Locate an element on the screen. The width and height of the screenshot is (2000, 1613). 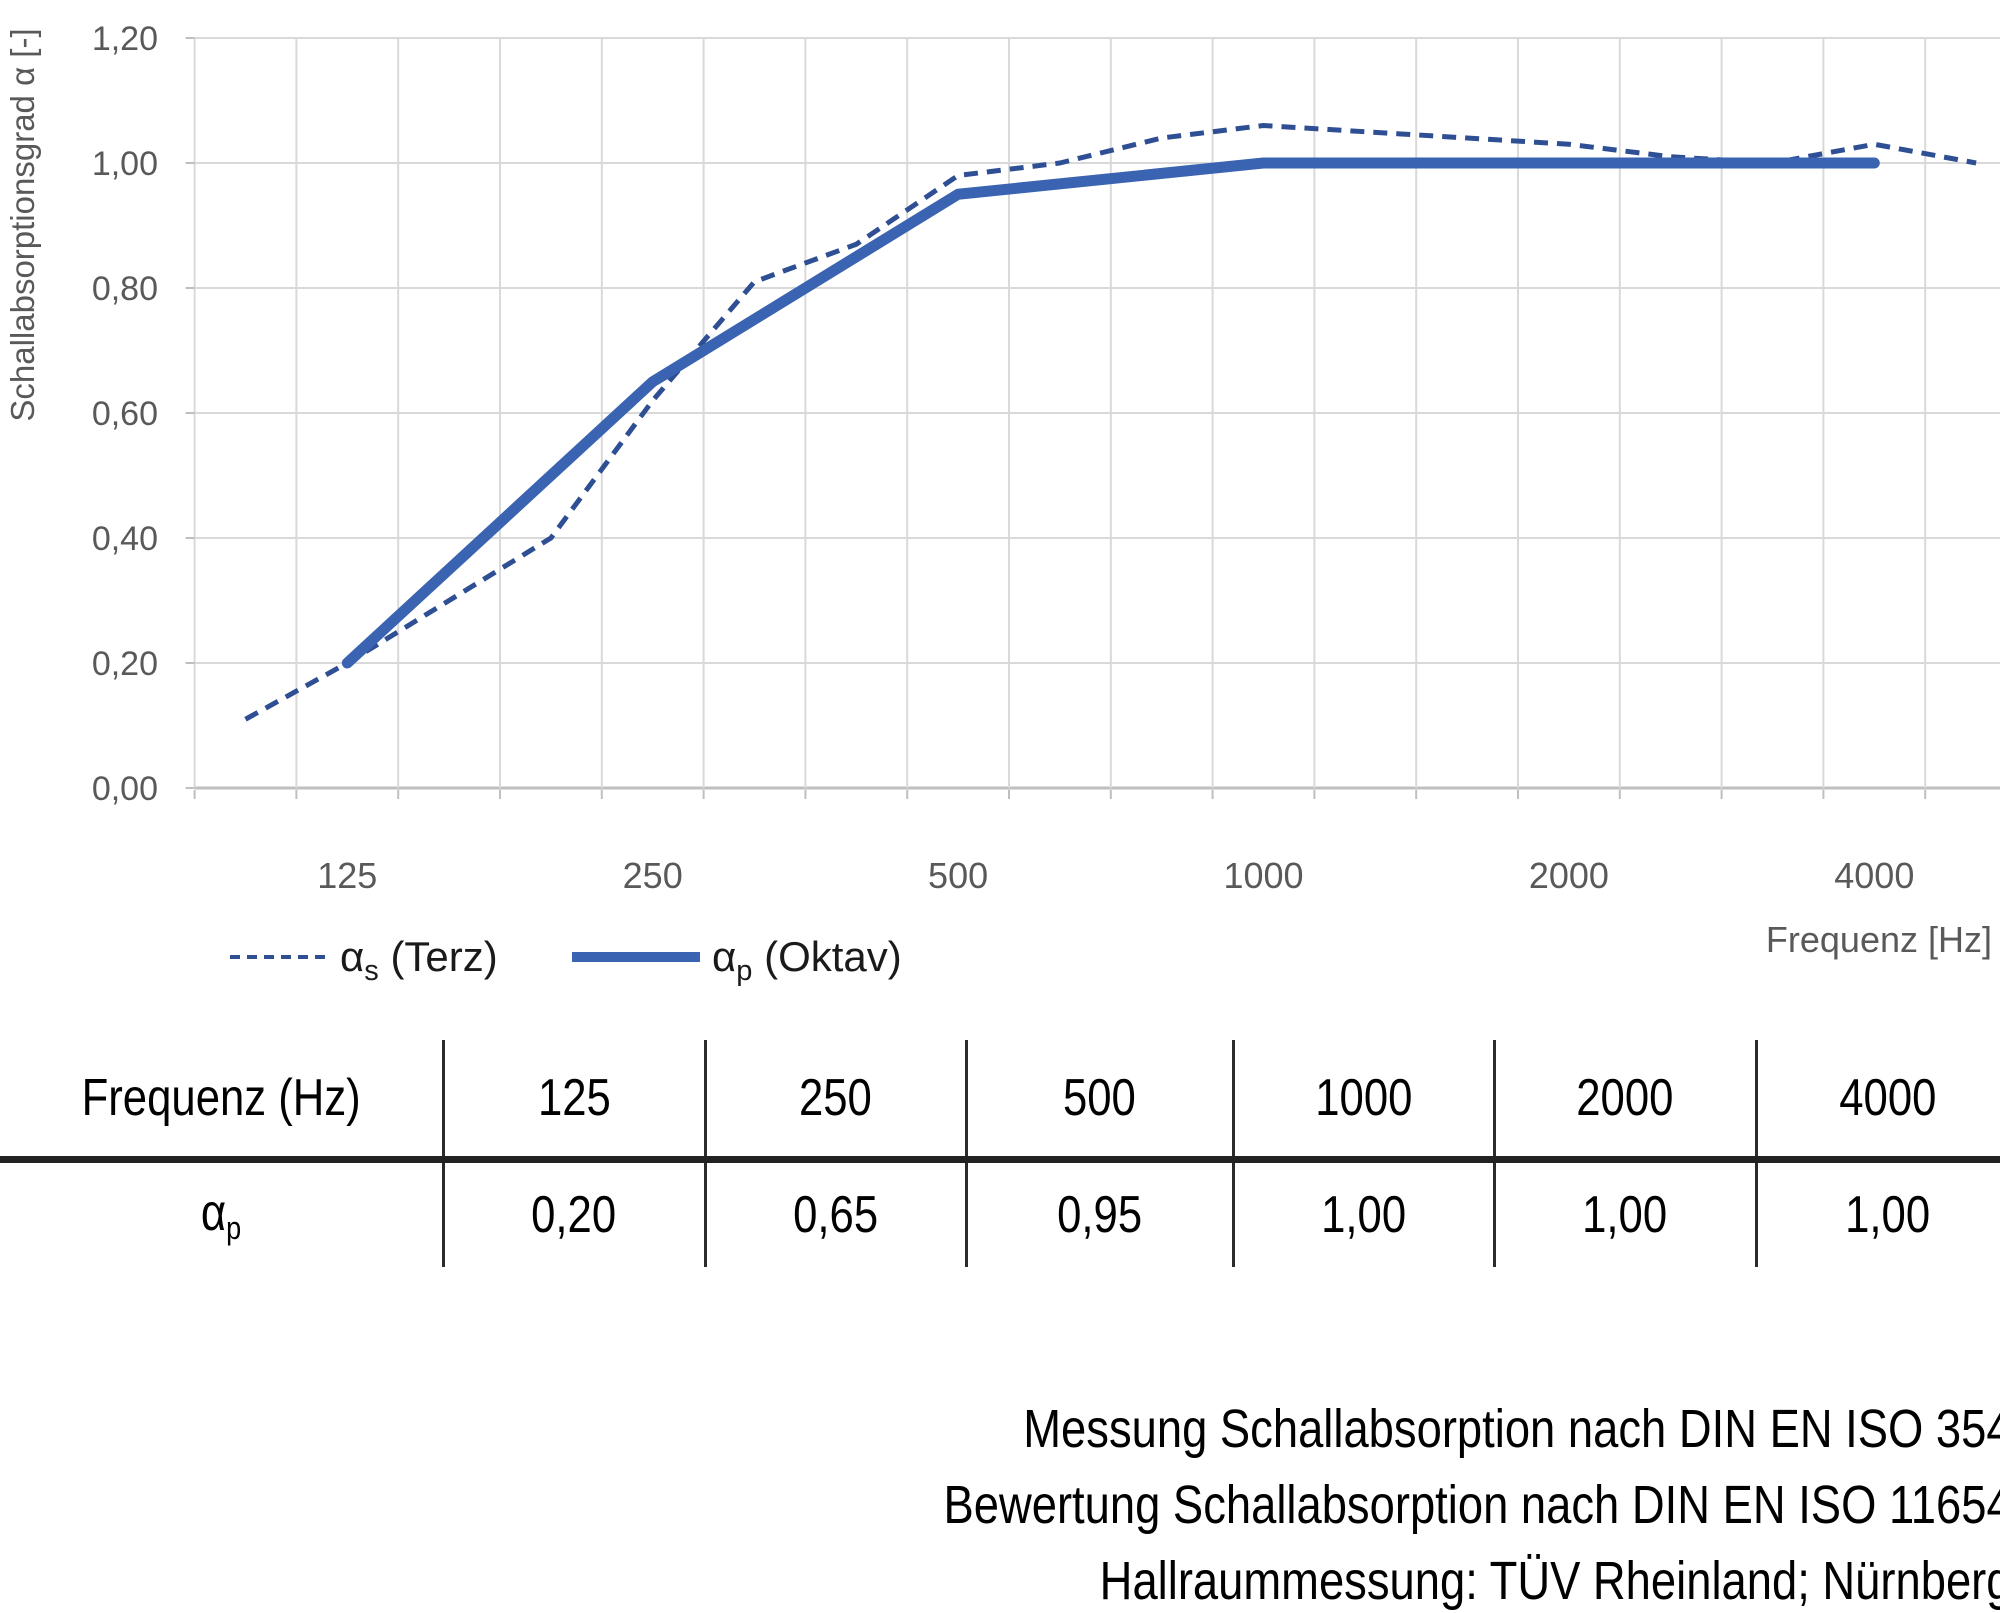
chart-legend: αs (Terz) αp (Oktav) is located at coordinates (566, 960).